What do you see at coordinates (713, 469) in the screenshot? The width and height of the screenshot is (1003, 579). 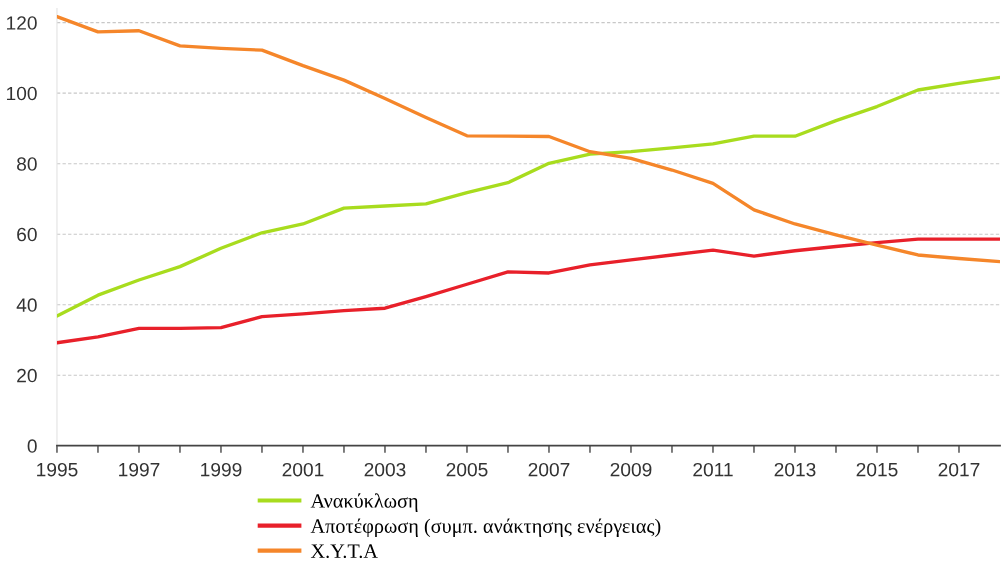 I see `x-tick-label: 2011` at bounding box center [713, 469].